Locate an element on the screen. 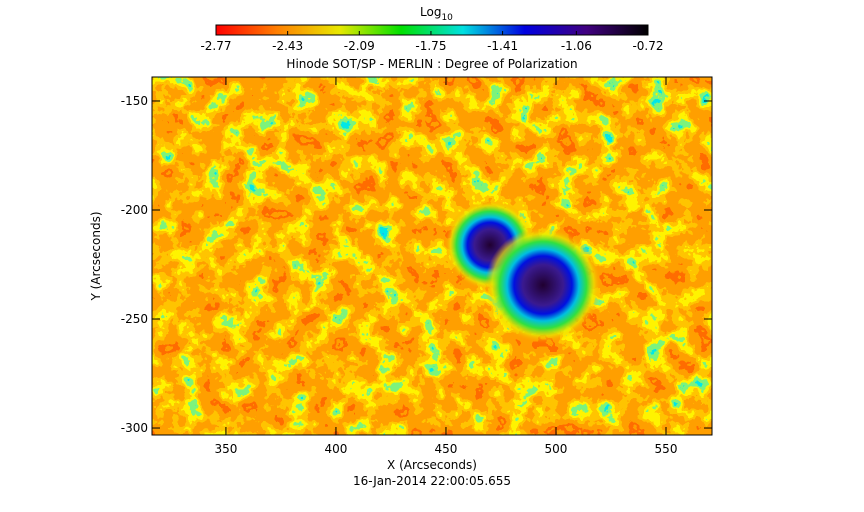 The width and height of the screenshot is (864, 512). y-axis-label: Y (Arcseconds) is located at coordinates (96, 256).